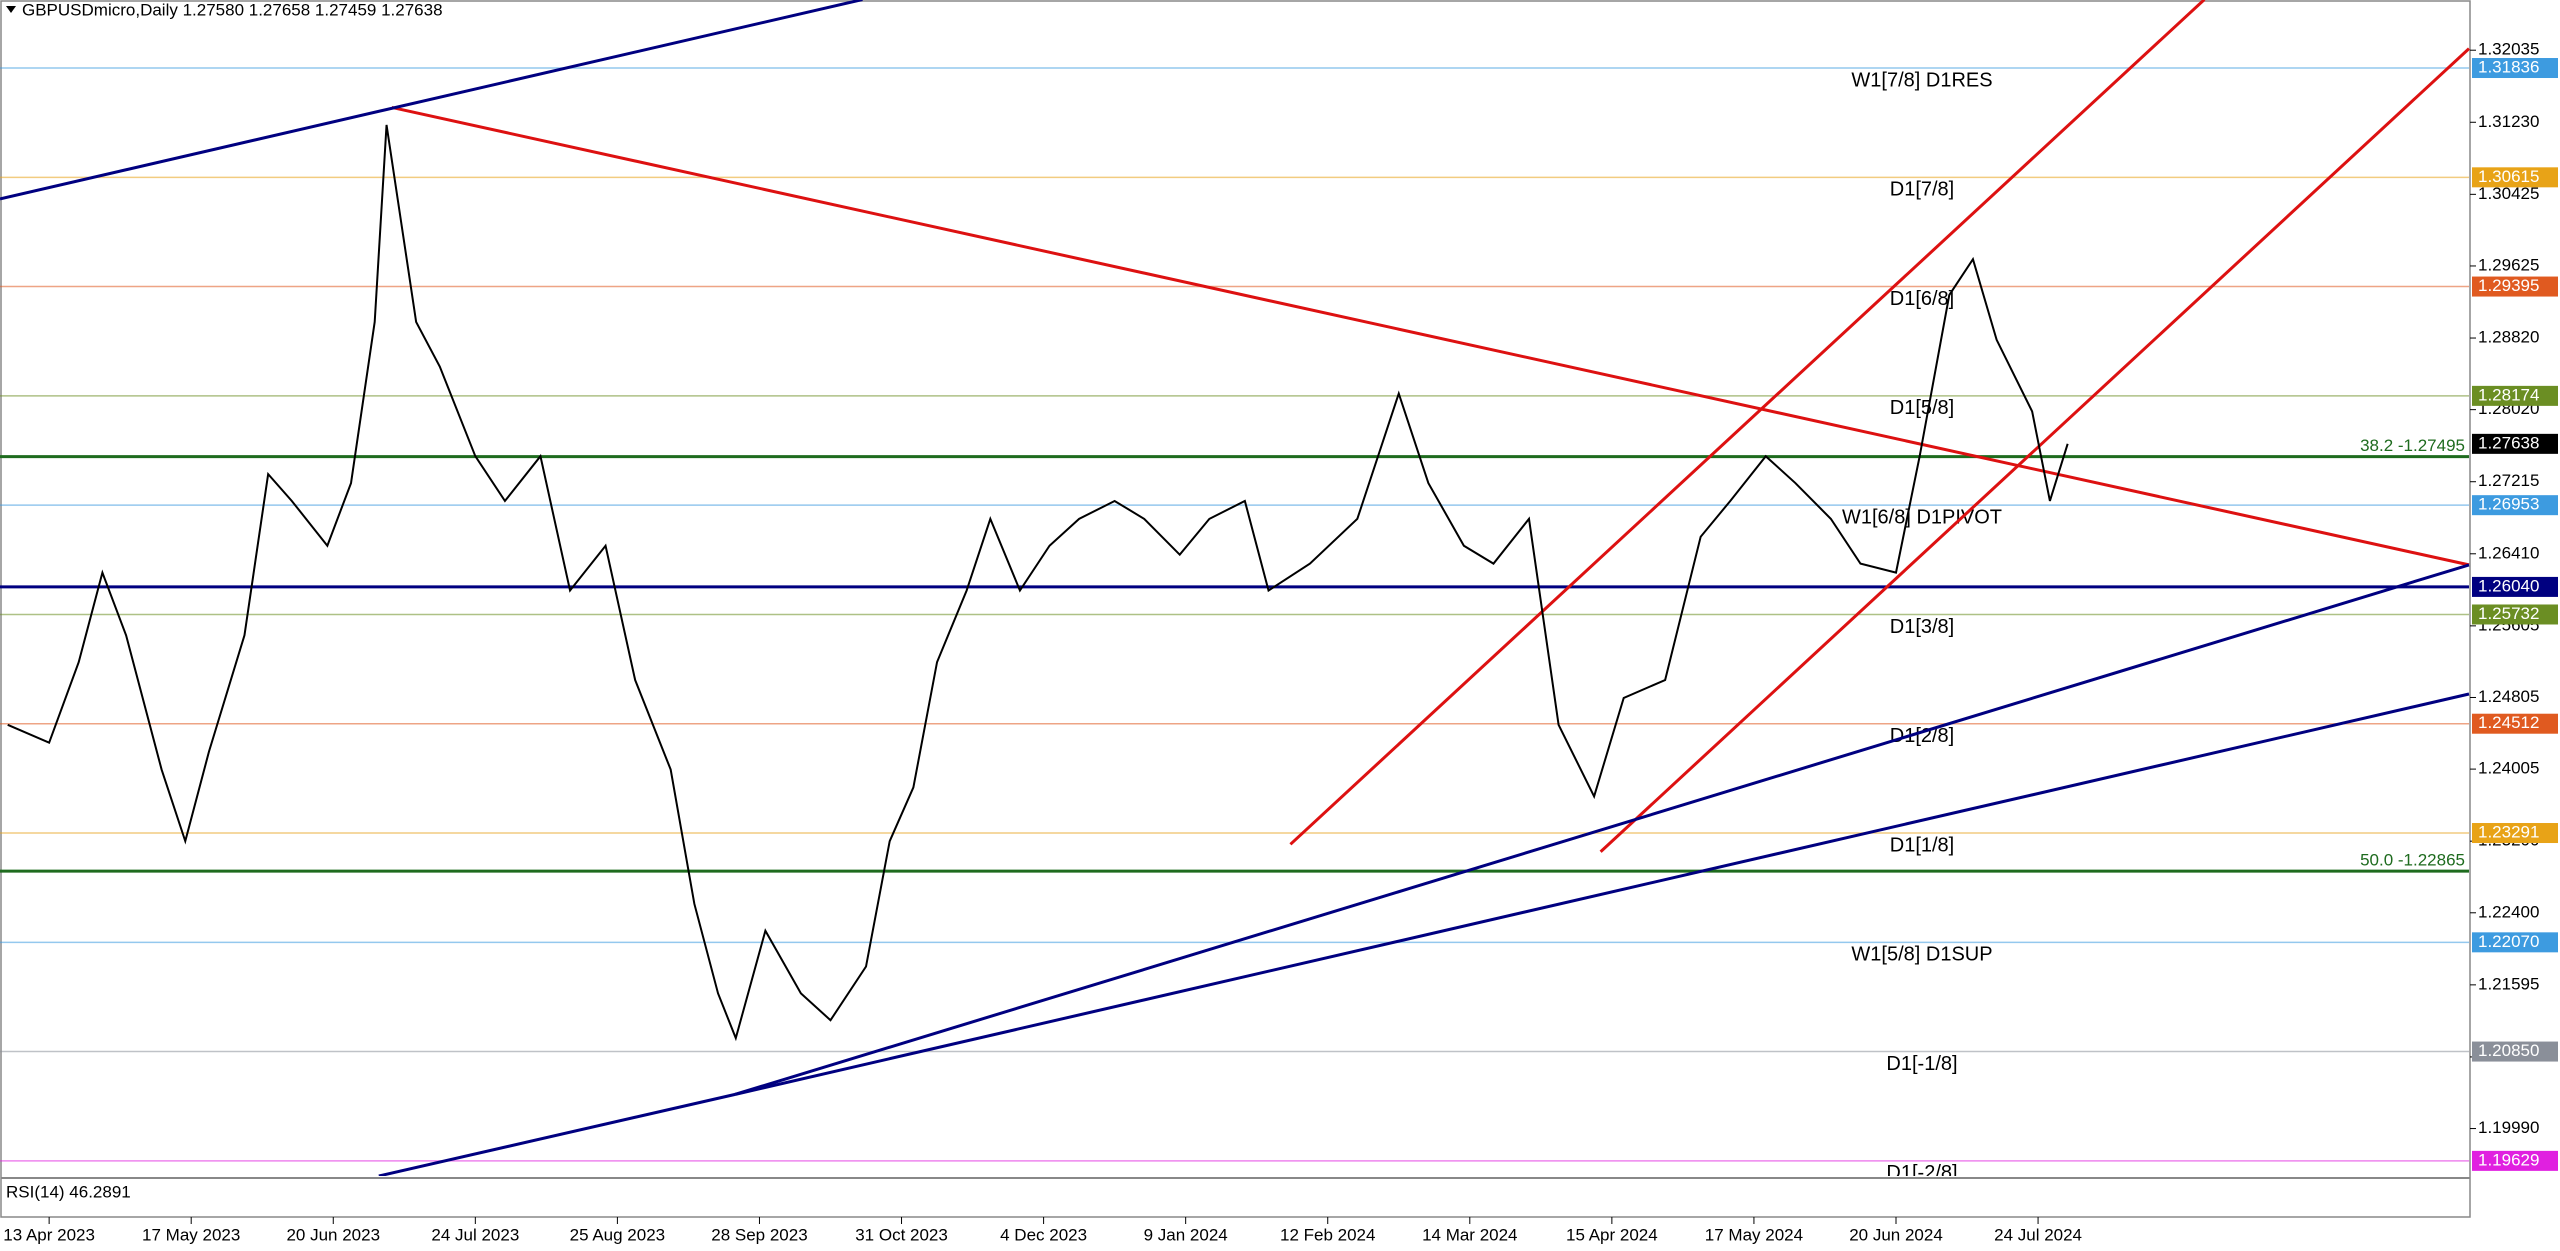 This screenshot has height=1251, width=2560. I want to click on fibo-label: 50.0 -1.22865, so click(2412, 860).